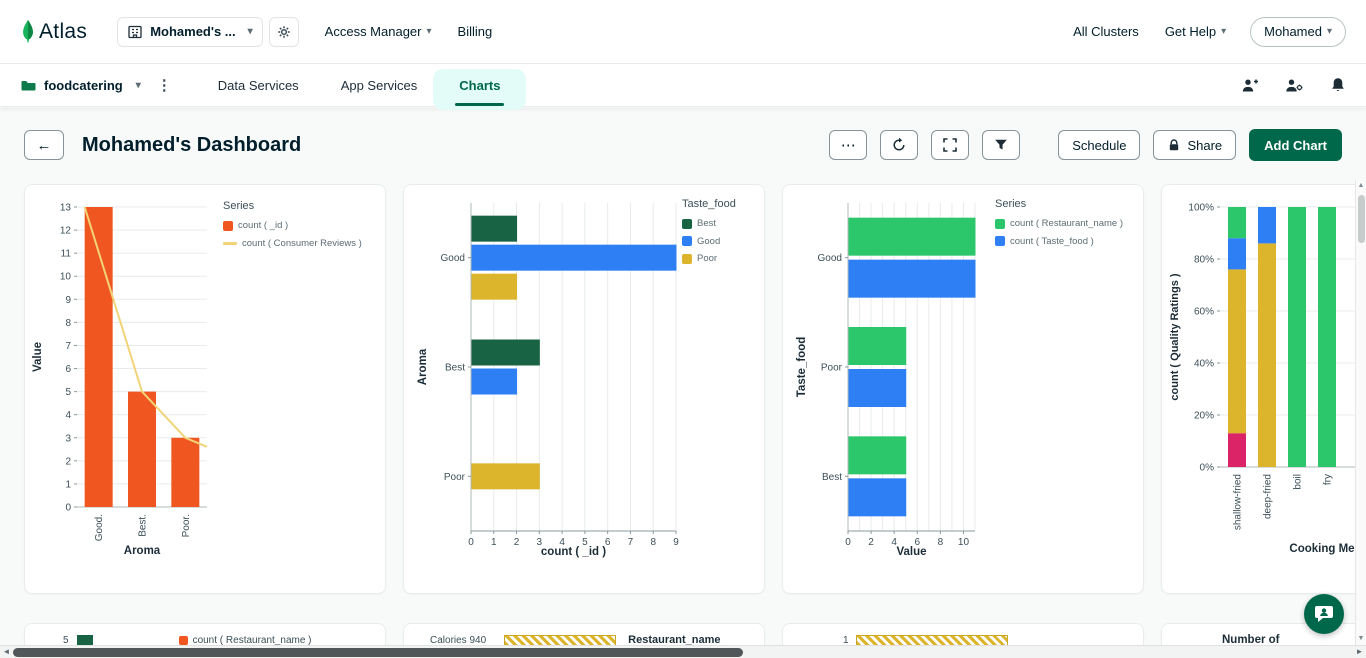 The height and width of the screenshot is (658, 1366). What do you see at coordinates (1001, 145) in the screenshot?
I see `filter-button` at bounding box center [1001, 145].